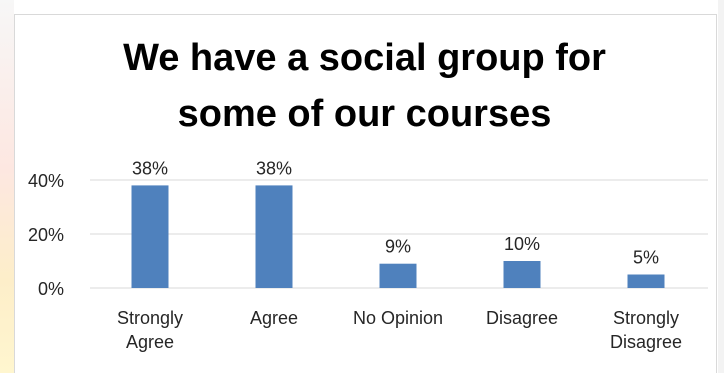 The height and width of the screenshot is (373, 724). What do you see at coordinates (646, 258) in the screenshot?
I see `data-label-4: 5%` at bounding box center [646, 258].